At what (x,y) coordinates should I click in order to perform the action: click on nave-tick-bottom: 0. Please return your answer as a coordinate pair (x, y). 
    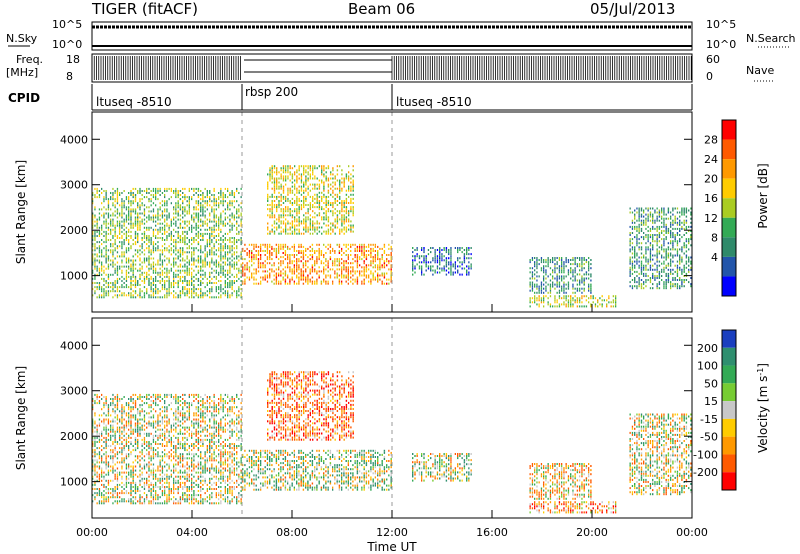
    Looking at the image, I should click on (709, 76).